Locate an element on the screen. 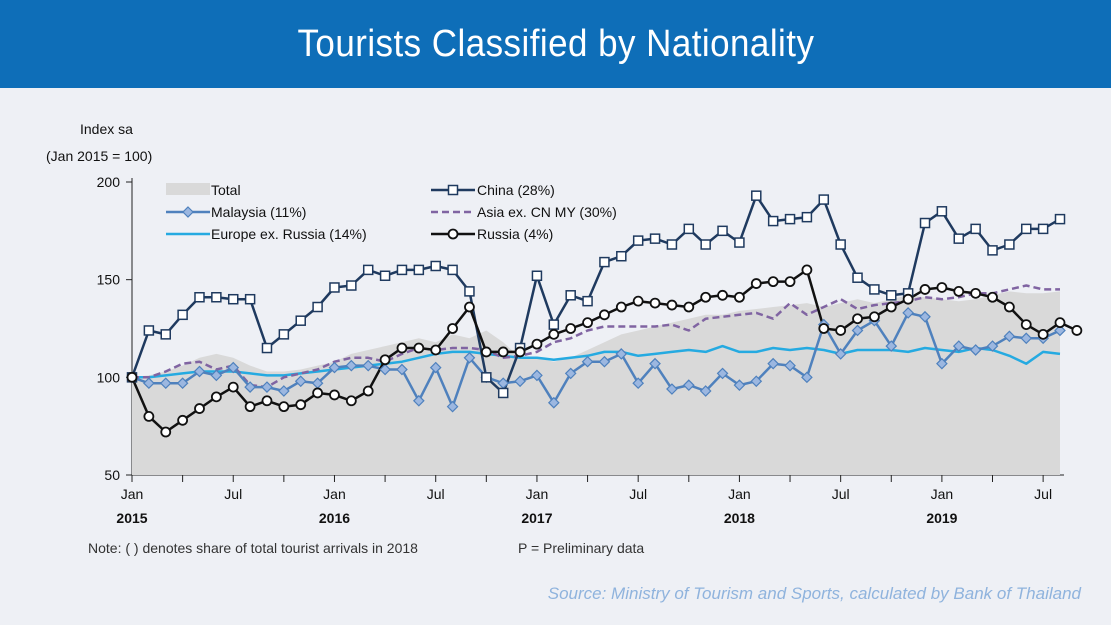  series-line-europe is located at coordinates (596, 361).